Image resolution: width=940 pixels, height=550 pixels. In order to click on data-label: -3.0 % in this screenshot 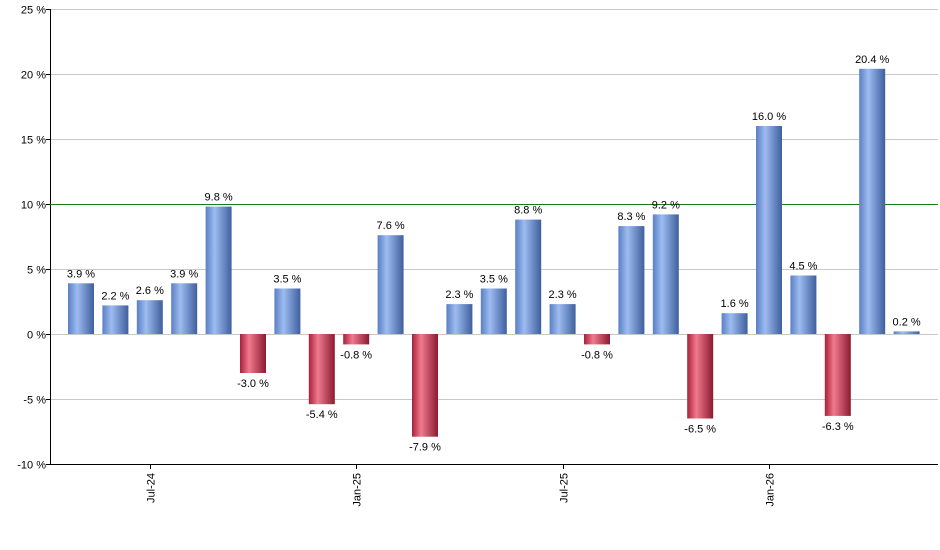, I will do `click(253, 384)`.